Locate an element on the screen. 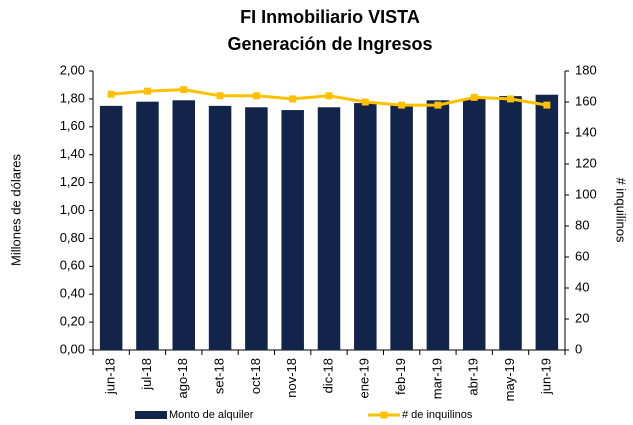  x-tick-label: mar-19 is located at coordinates (436, 378).